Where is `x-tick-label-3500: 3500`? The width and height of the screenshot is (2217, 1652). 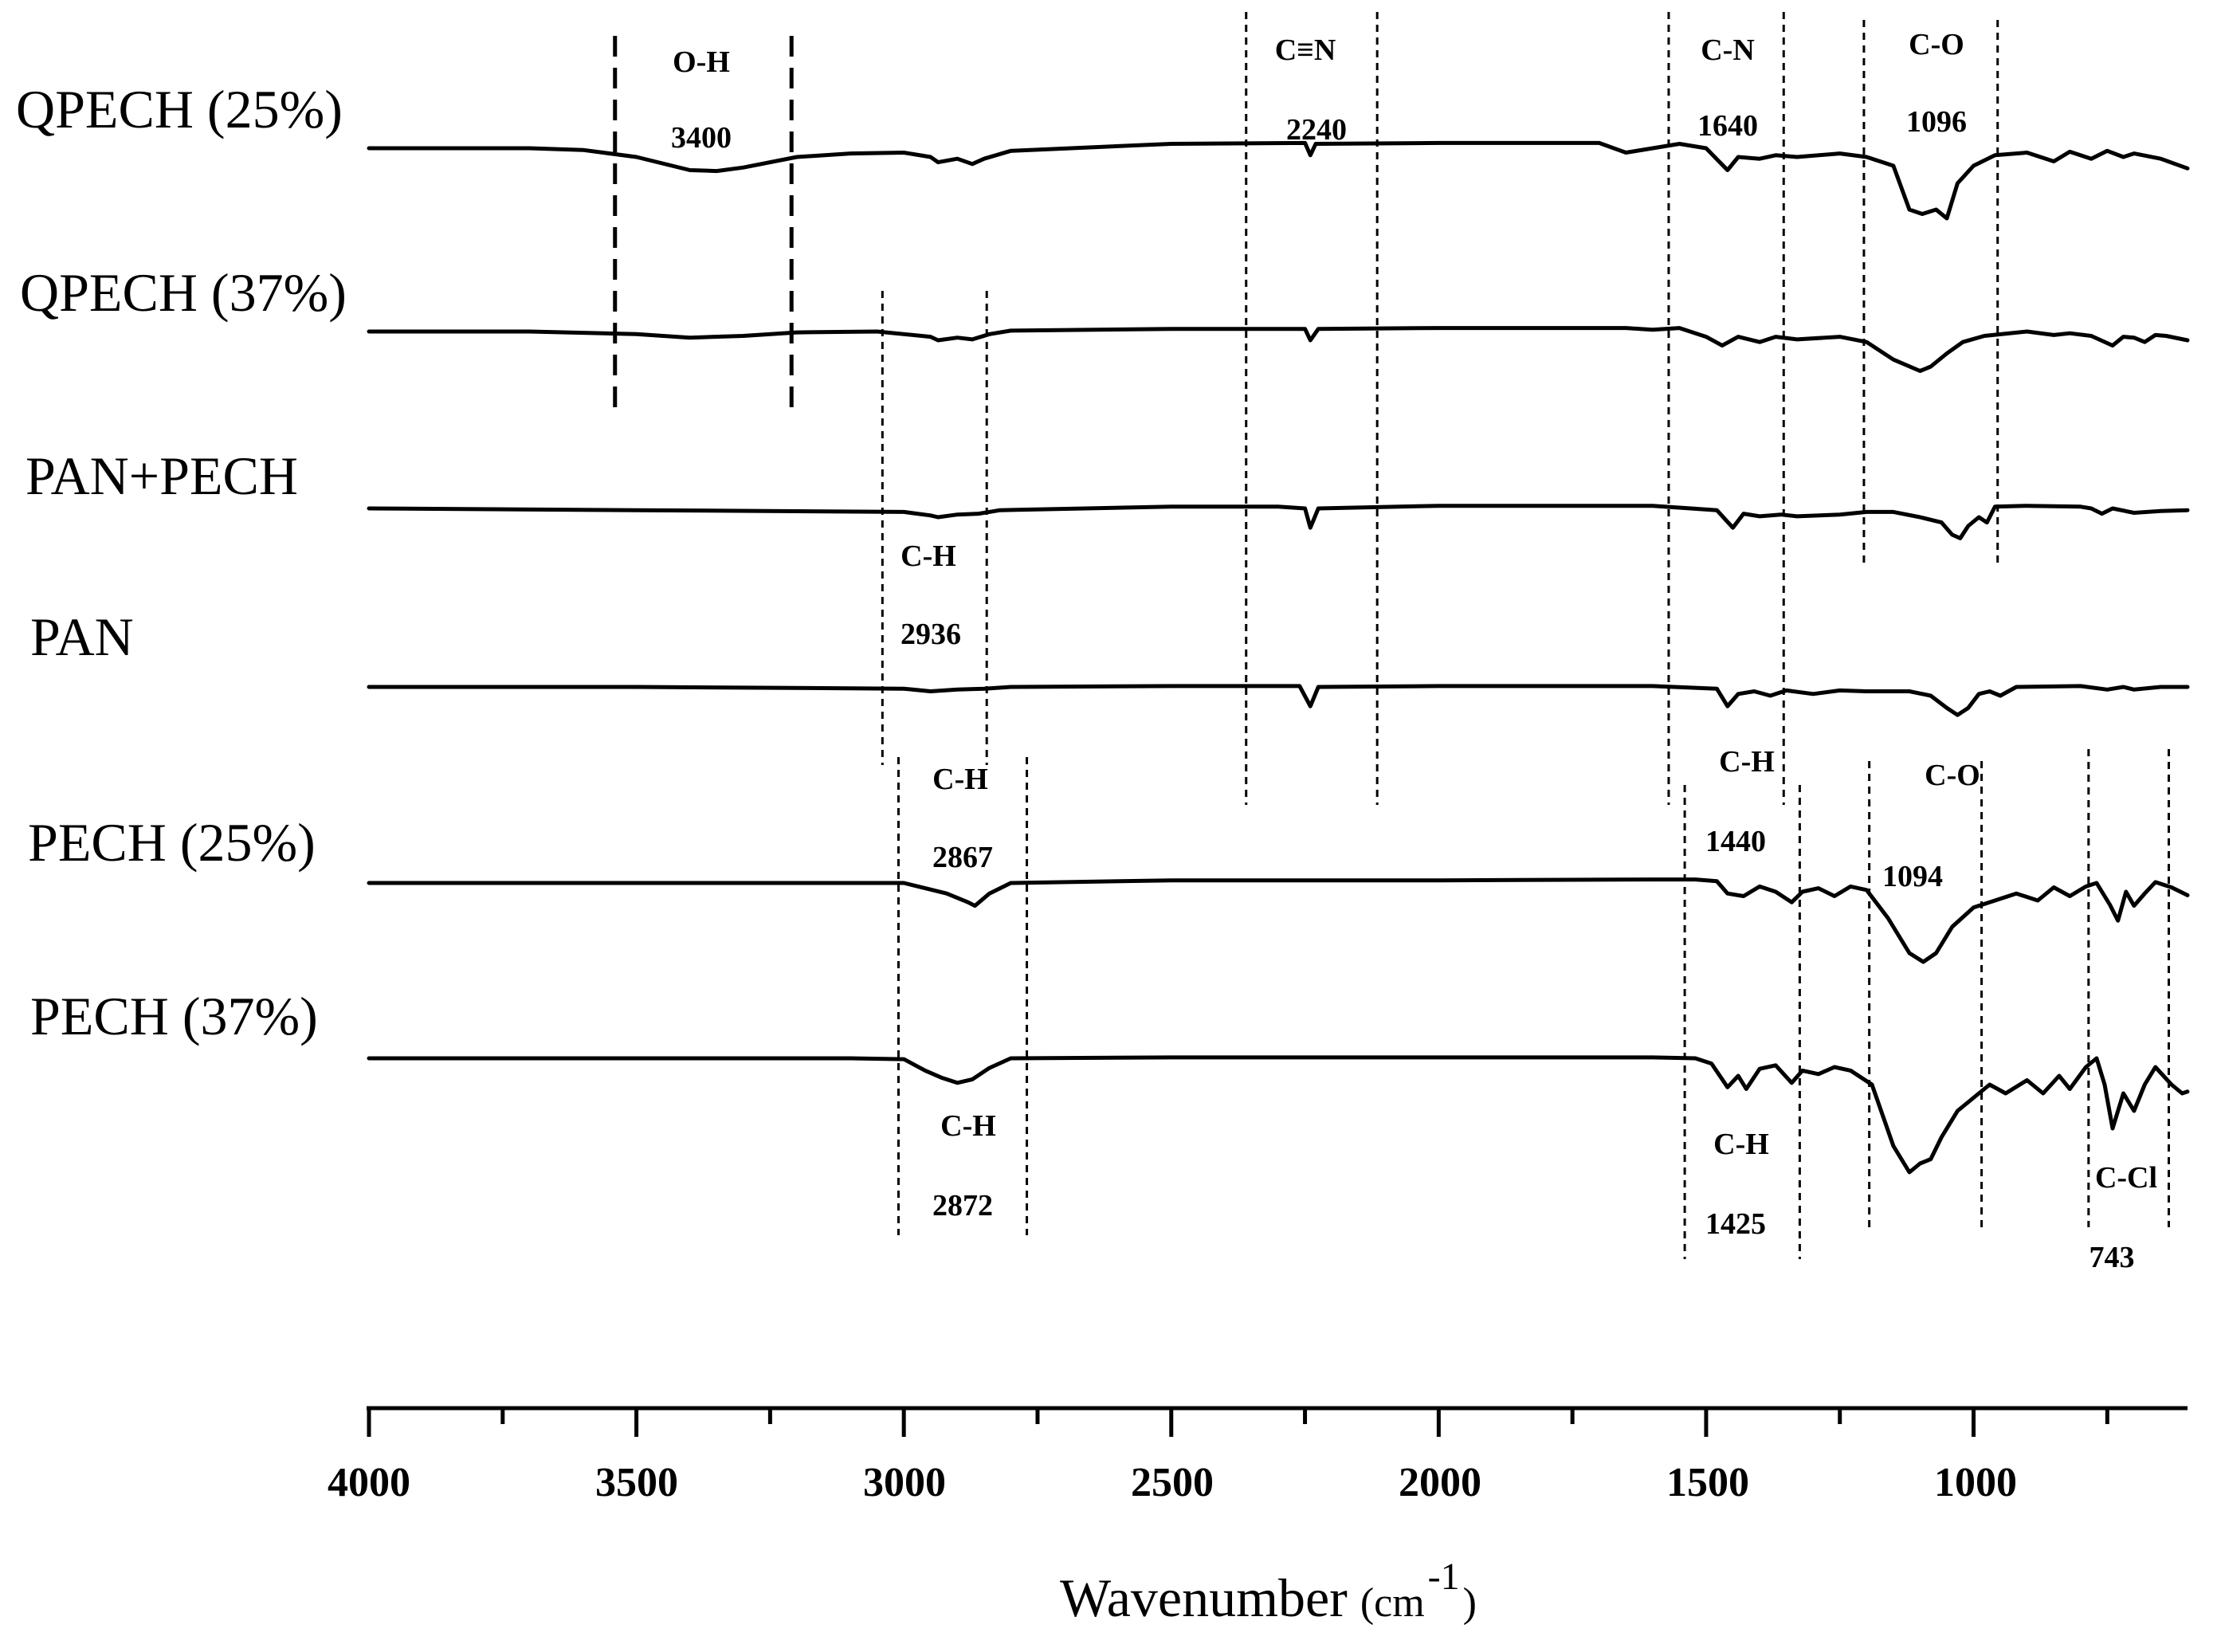 x-tick-label-3500: 3500 is located at coordinates (636, 1482).